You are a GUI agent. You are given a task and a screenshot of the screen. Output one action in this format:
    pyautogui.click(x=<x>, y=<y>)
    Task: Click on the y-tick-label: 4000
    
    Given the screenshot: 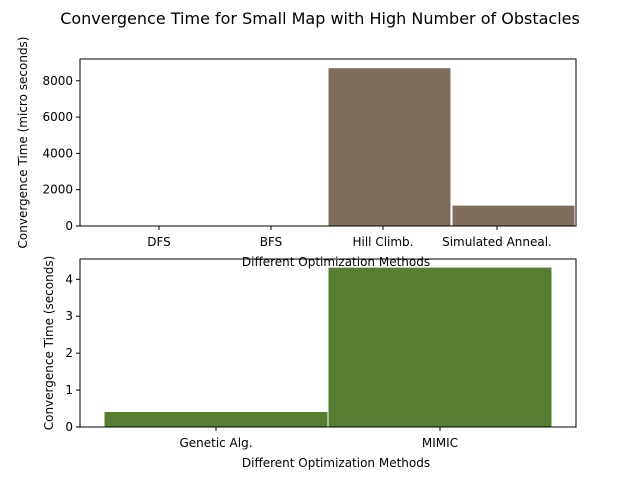 What is the action you would take?
    pyautogui.click(x=57, y=153)
    